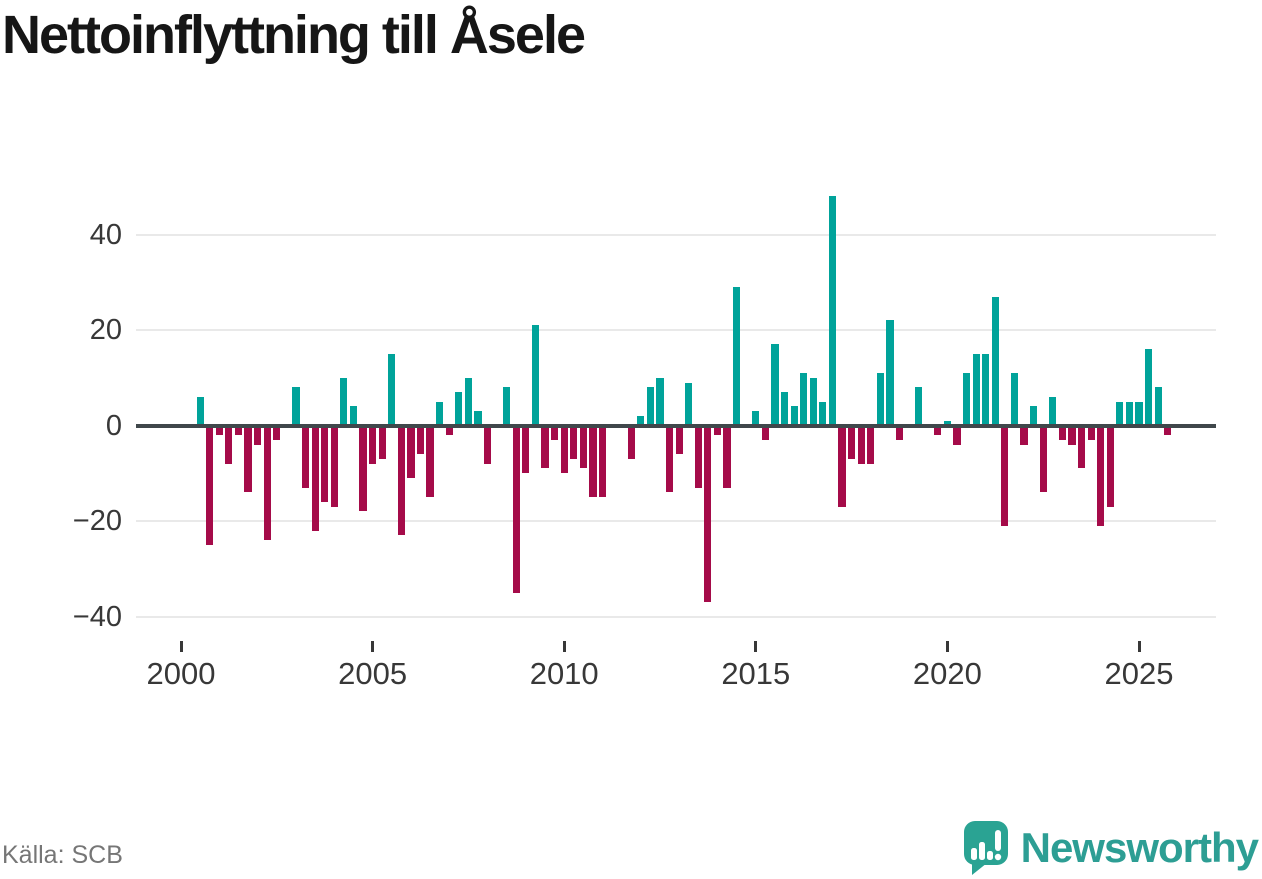 The height and width of the screenshot is (879, 1262). What do you see at coordinates (957, 435) in the screenshot?
I see `bar-2020-q2` at bounding box center [957, 435].